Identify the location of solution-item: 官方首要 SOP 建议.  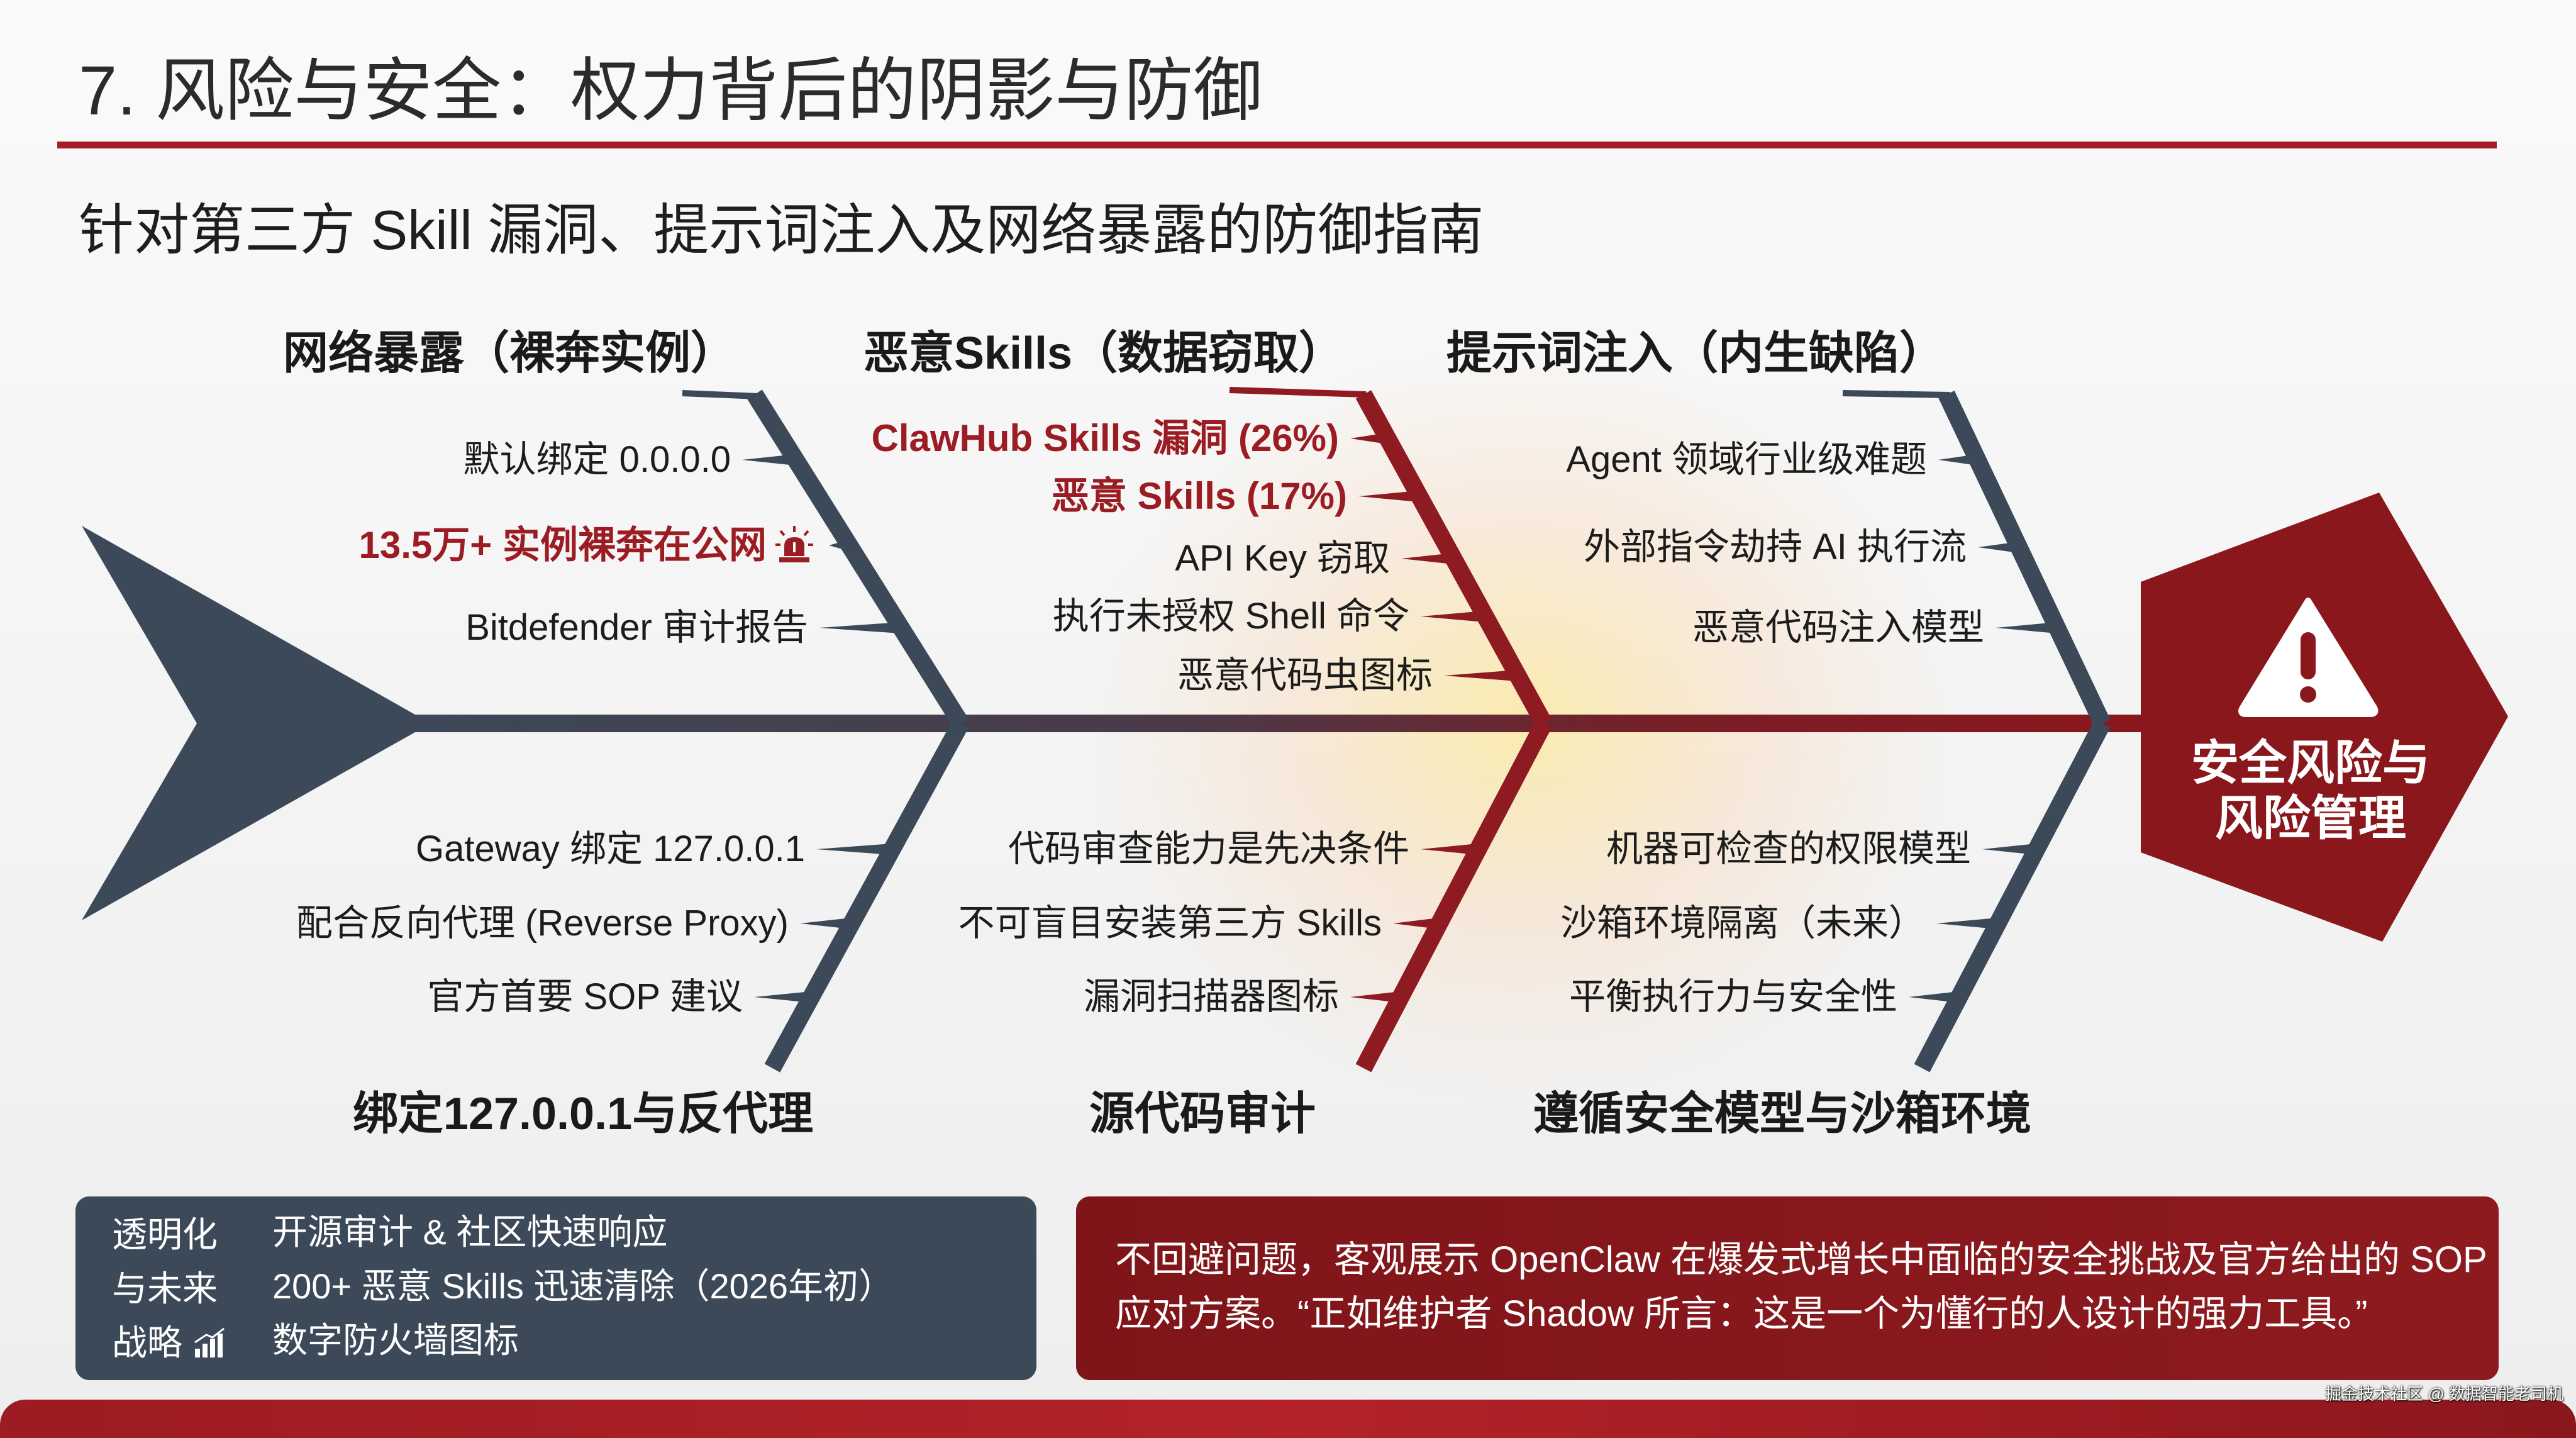
(585, 996).